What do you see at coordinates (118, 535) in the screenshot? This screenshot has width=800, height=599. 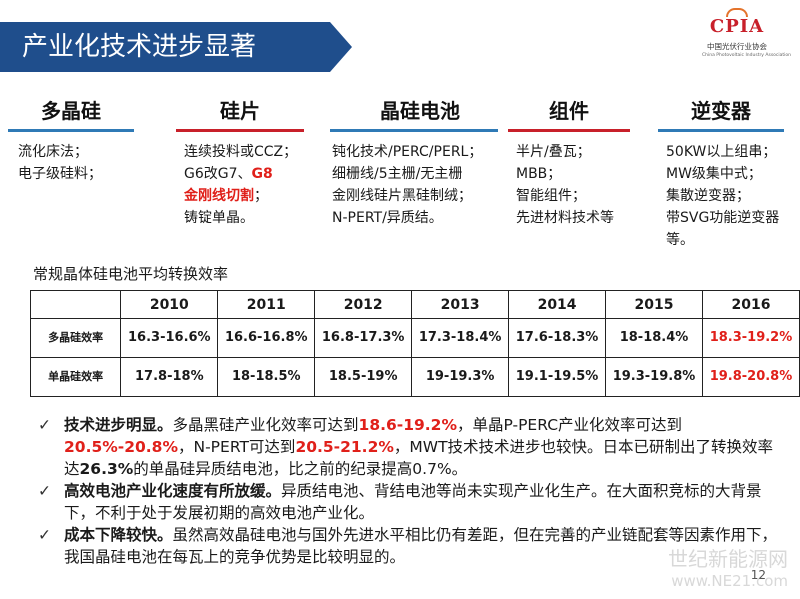 I see `bullet-lead: 成本下降较快。` at bounding box center [118, 535].